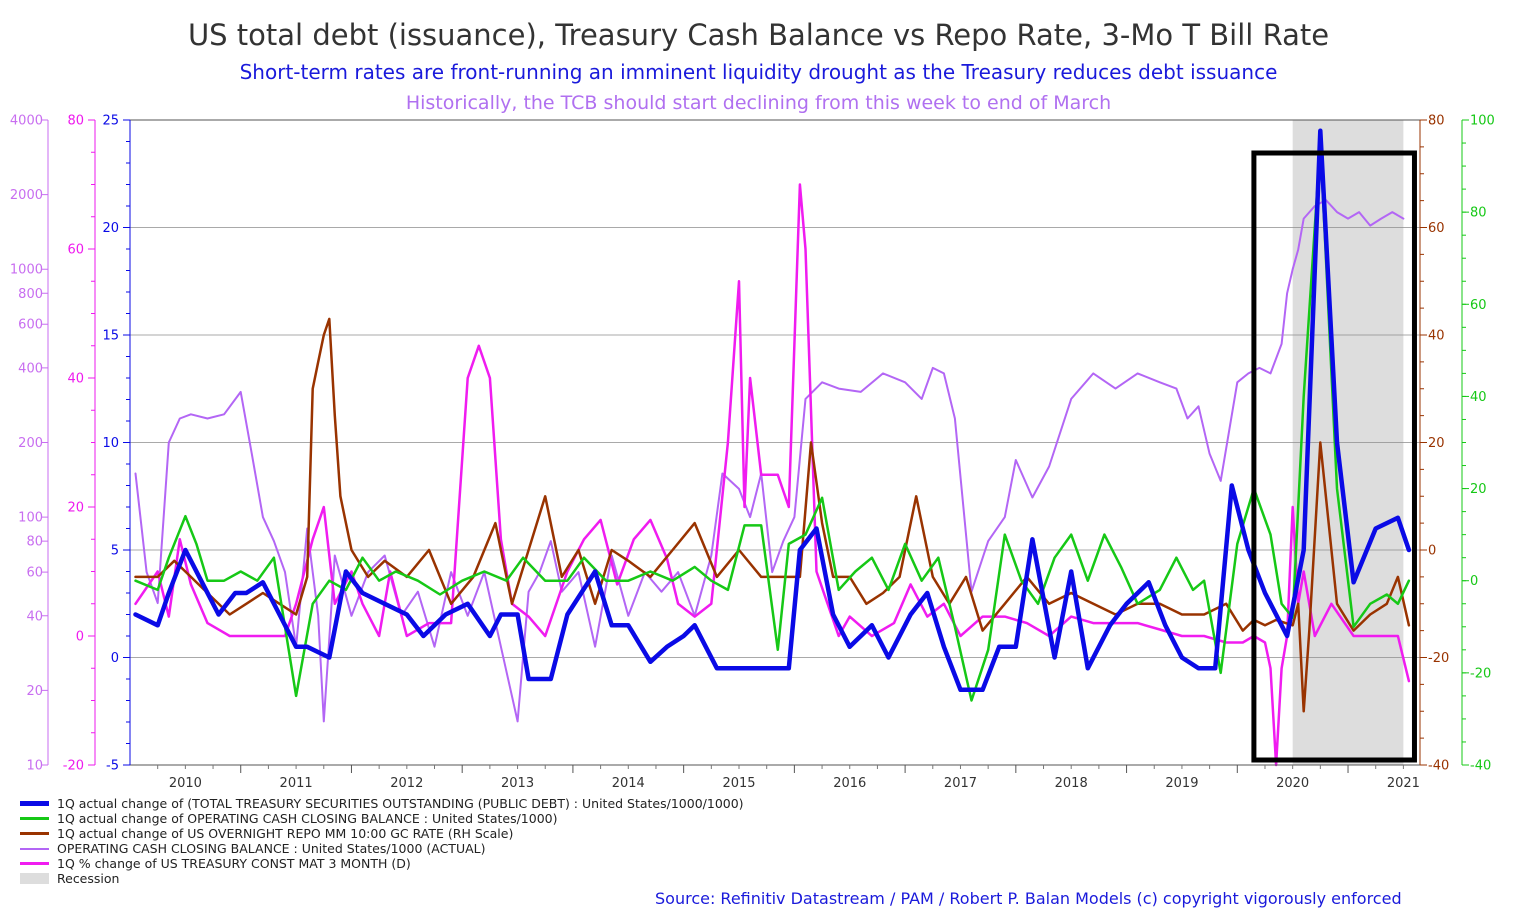  Describe the element at coordinates (185, 783) in the screenshot. I see `x-tick-label-2010: 2010` at that location.